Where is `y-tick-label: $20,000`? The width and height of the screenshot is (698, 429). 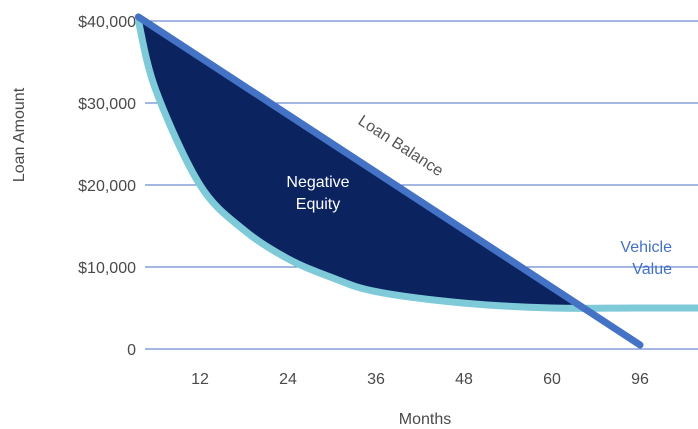
y-tick-label: $20,000 is located at coordinates (107, 186).